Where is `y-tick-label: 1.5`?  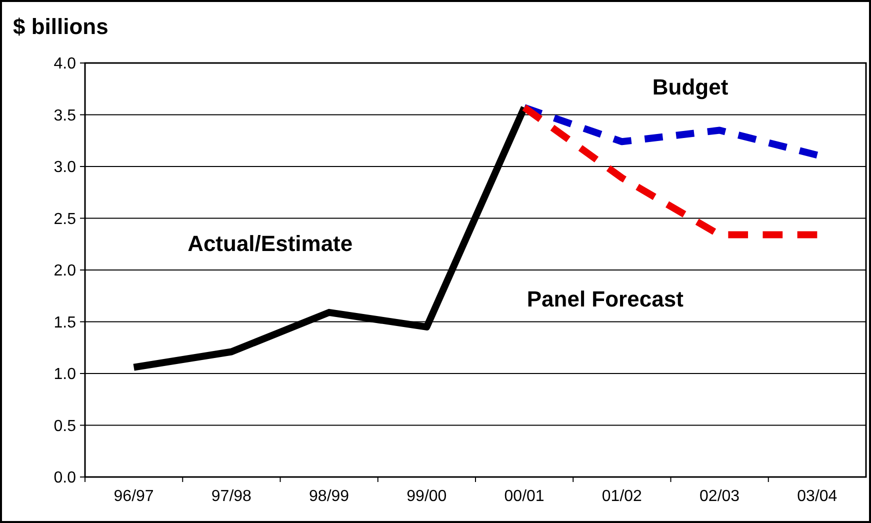 y-tick-label: 1.5 is located at coordinates (65, 323).